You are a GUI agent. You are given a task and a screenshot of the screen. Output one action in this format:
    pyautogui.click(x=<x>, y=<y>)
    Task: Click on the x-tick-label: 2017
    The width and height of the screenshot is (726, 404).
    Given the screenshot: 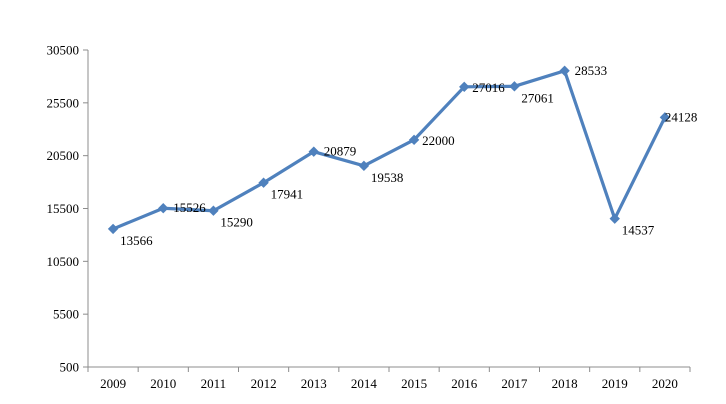 What is the action you would take?
    pyautogui.click(x=514, y=383)
    